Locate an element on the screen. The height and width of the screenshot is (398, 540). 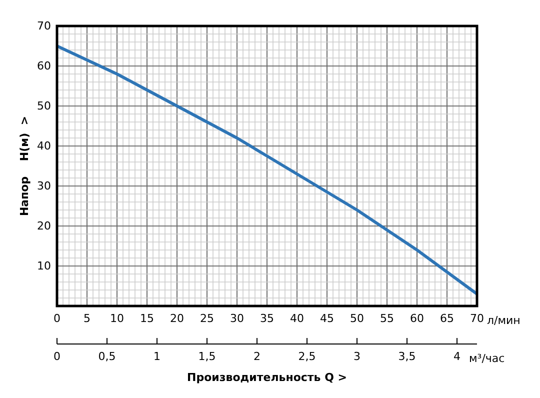
x2-tick-label: 2,5 is located at coordinates (307, 356).